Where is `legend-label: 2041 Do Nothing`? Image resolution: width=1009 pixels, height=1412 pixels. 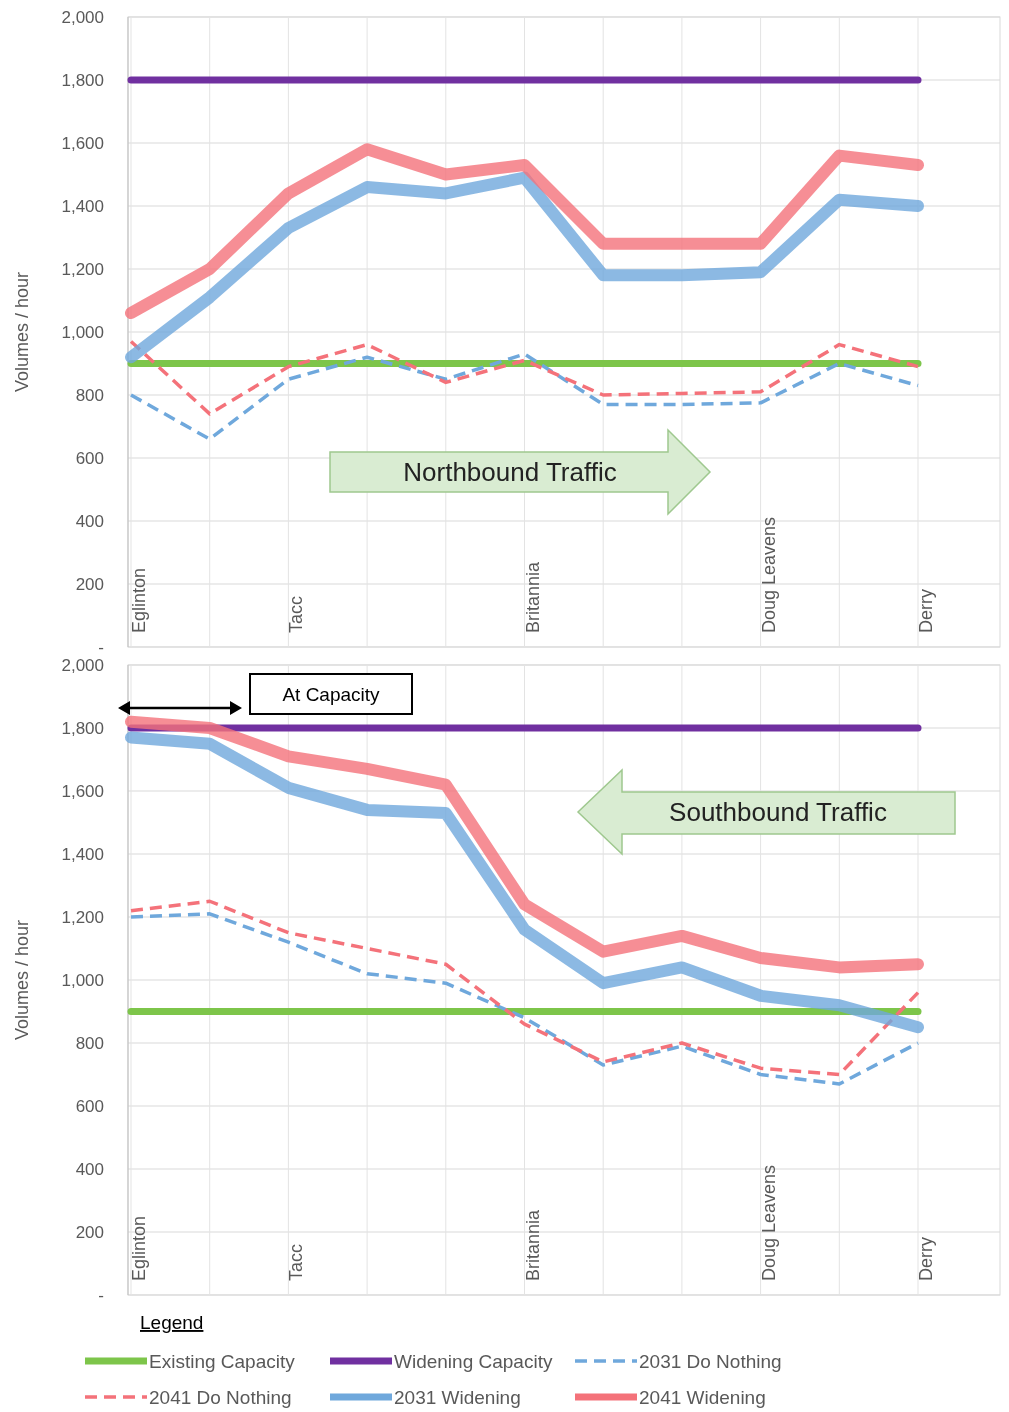 legend-label: 2041 Do Nothing is located at coordinates (220, 1397).